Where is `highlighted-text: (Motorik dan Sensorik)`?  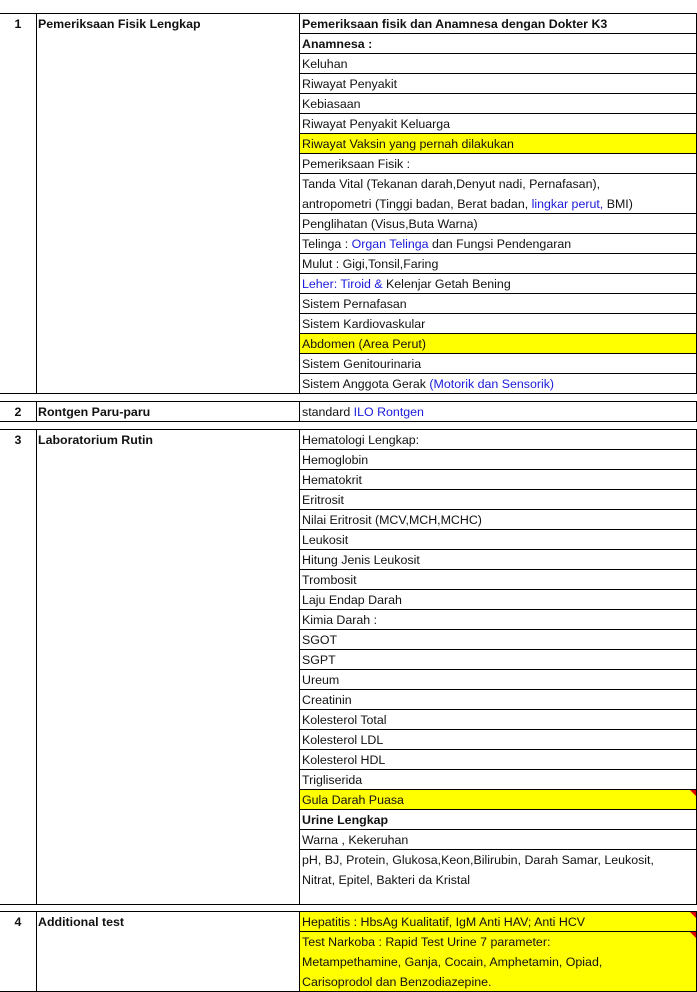 highlighted-text: (Motorik dan Sensorik) is located at coordinates (492, 384).